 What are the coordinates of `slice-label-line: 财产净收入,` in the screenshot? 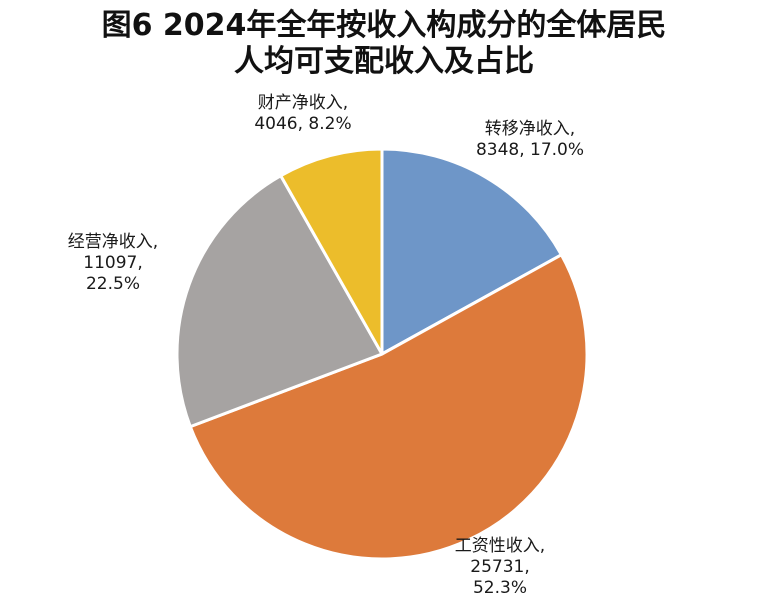 It's located at (303, 103).